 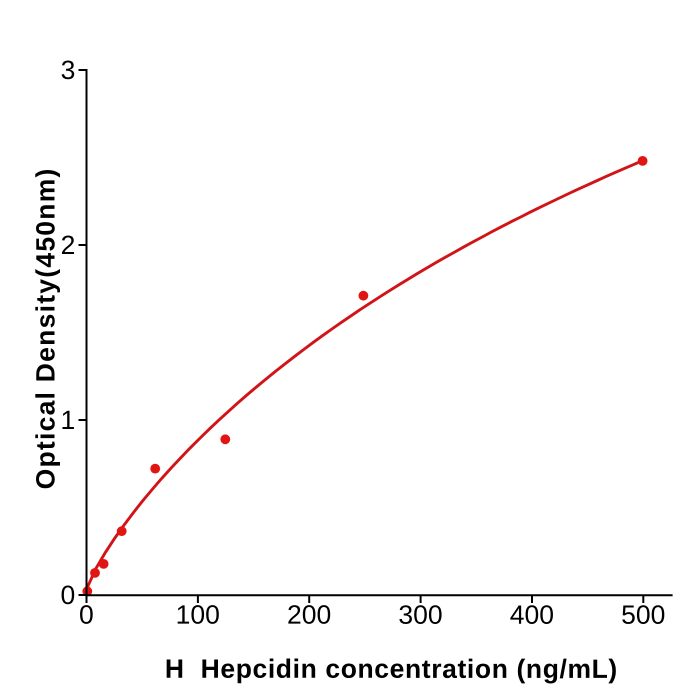 What do you see at coordinates (68, 70) in the screenshot?
I see `svg-text: 3` at bounding box center [68, 70].